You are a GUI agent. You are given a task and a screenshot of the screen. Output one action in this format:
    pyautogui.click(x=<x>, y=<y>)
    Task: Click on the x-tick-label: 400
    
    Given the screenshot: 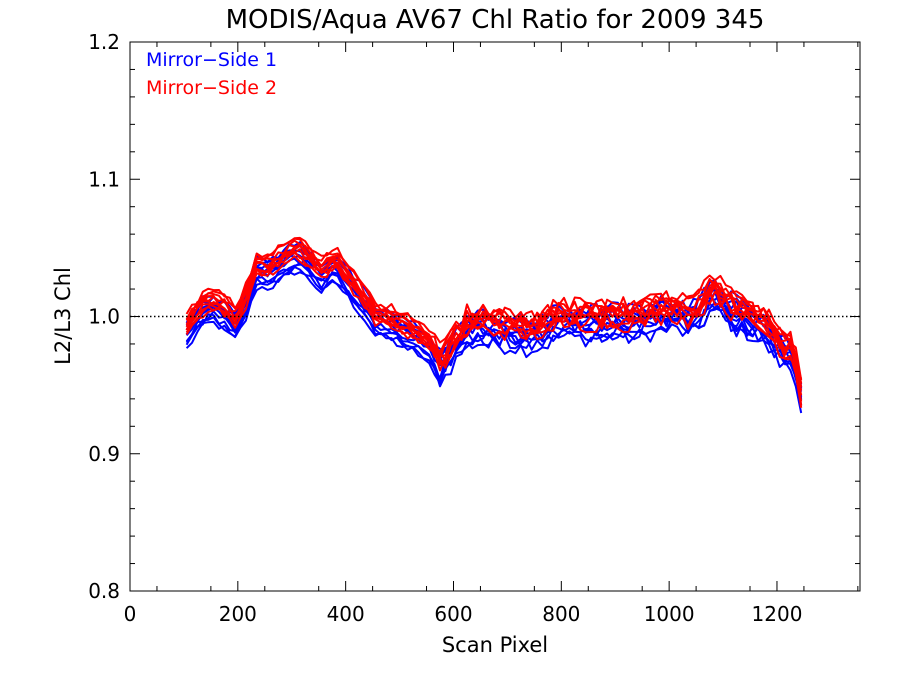 What is the action you would take?
    pyautogui.click(x=346, y=614)
    